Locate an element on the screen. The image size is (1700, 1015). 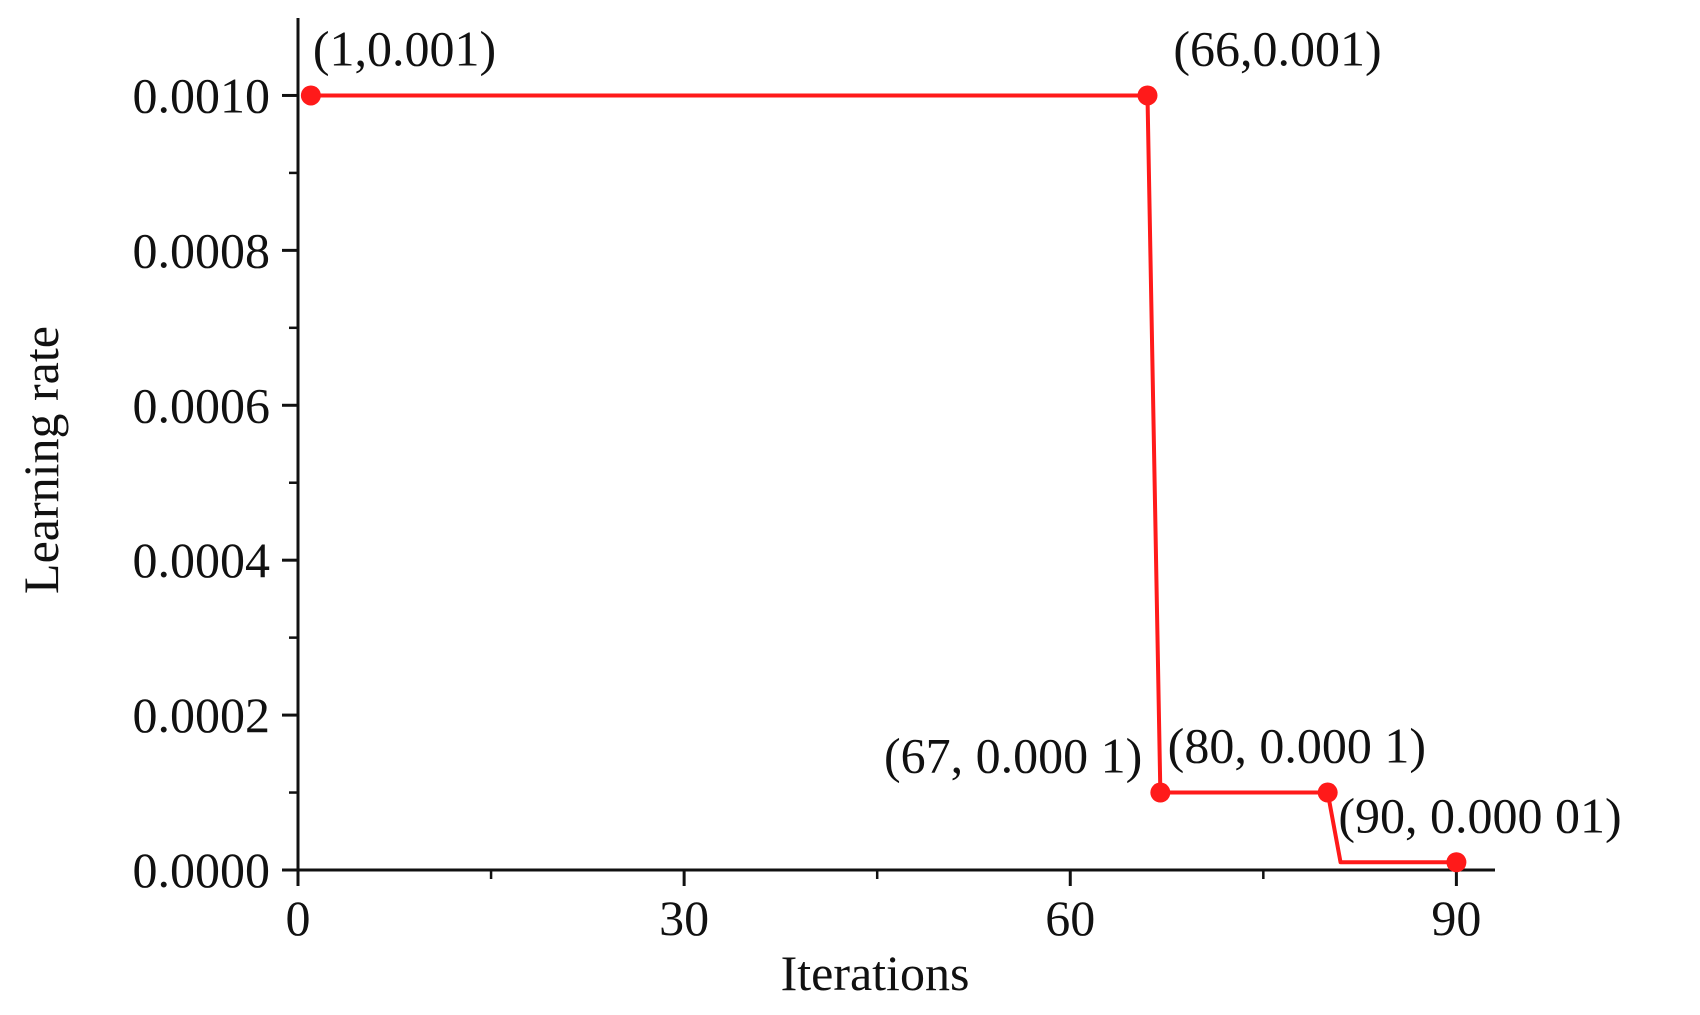
y-tick-label: 0.0008 is located at coordinates (202, 250).